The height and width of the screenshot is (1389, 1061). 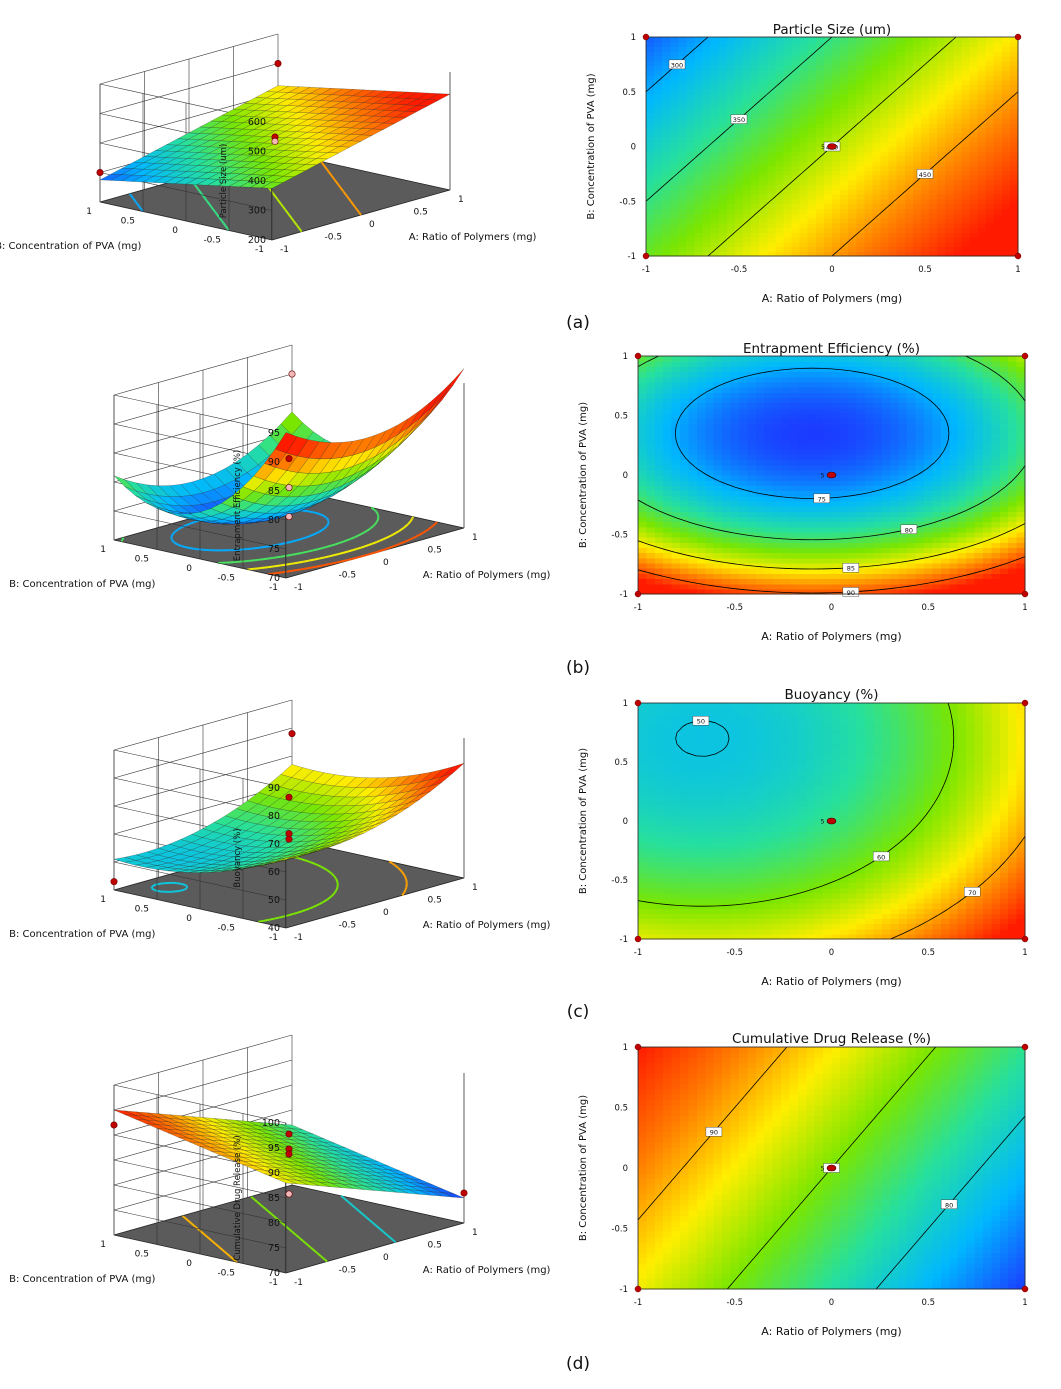 I want to click on design-point-c, so click(x=289, y=839).